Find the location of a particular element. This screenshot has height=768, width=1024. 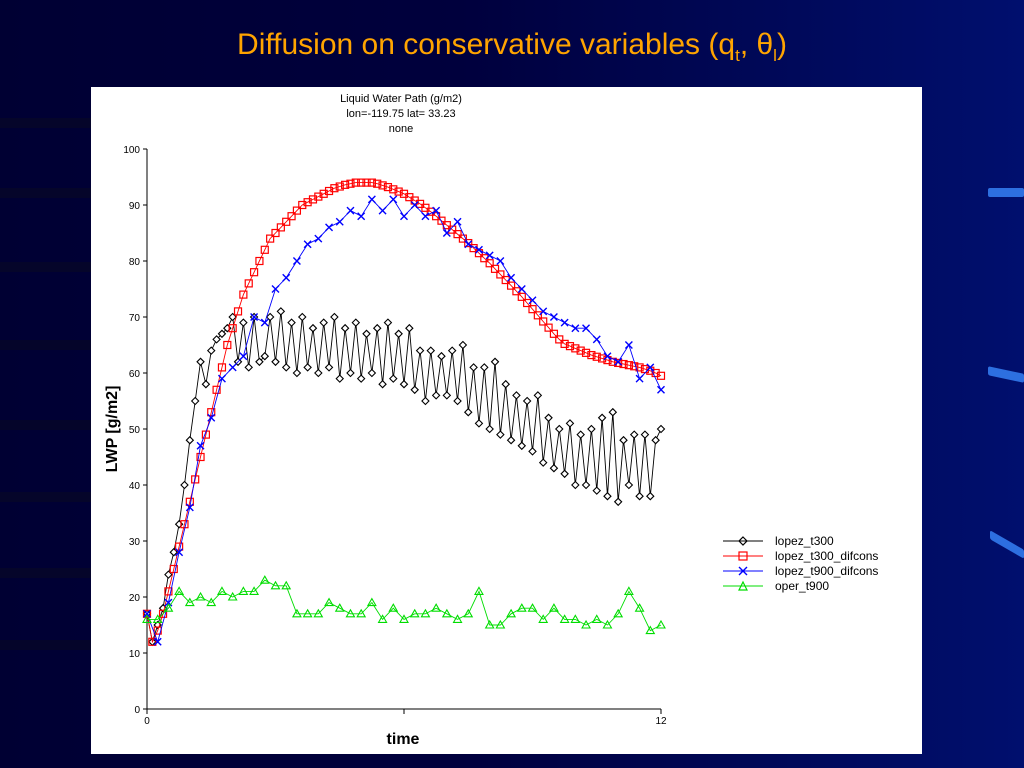

y-tick-label: 100 is located at coordinates (131, 150).